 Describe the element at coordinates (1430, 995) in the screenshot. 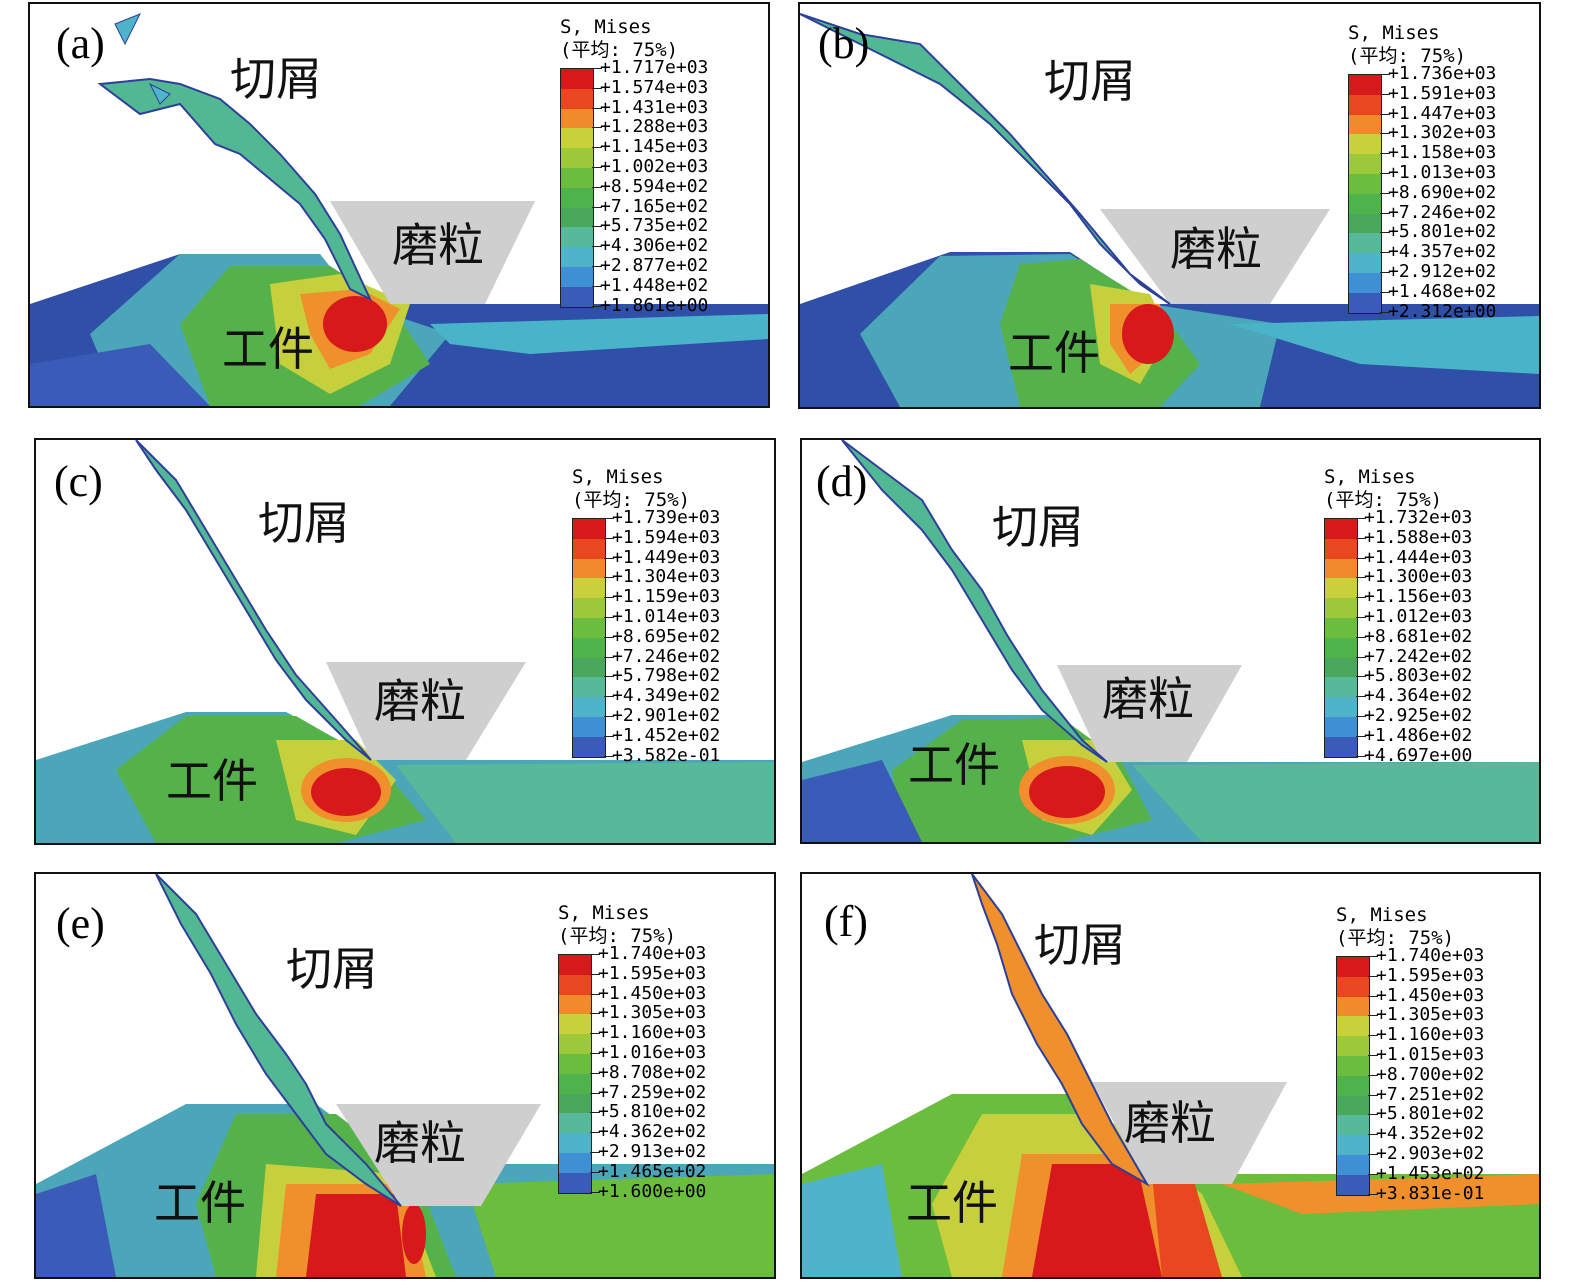

I see `legend-value: +1.450e+03` at that location.